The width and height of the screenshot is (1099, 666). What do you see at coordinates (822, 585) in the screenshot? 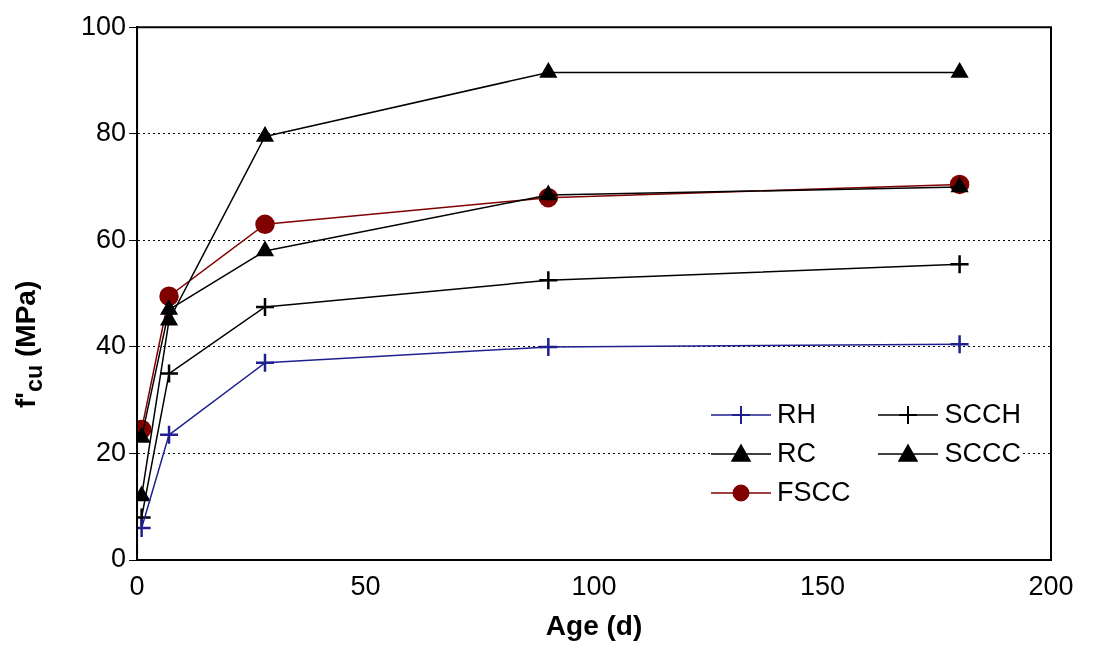
I see `x-tick-label: 150` at bounding box center [822, 585].